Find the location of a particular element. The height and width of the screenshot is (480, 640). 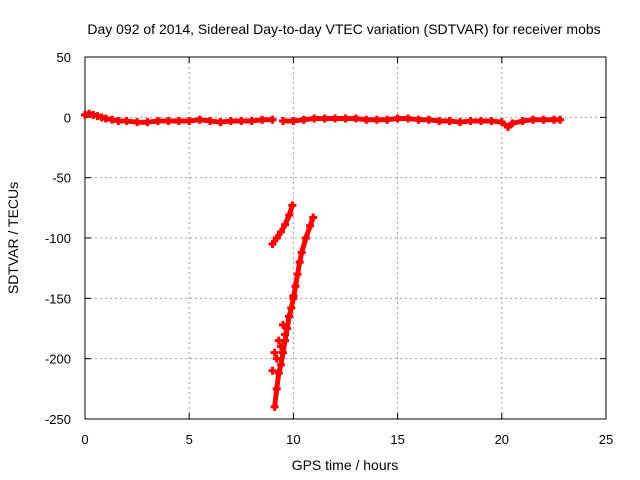

x-tick-label: 20 is located at coordinates (502, 439).